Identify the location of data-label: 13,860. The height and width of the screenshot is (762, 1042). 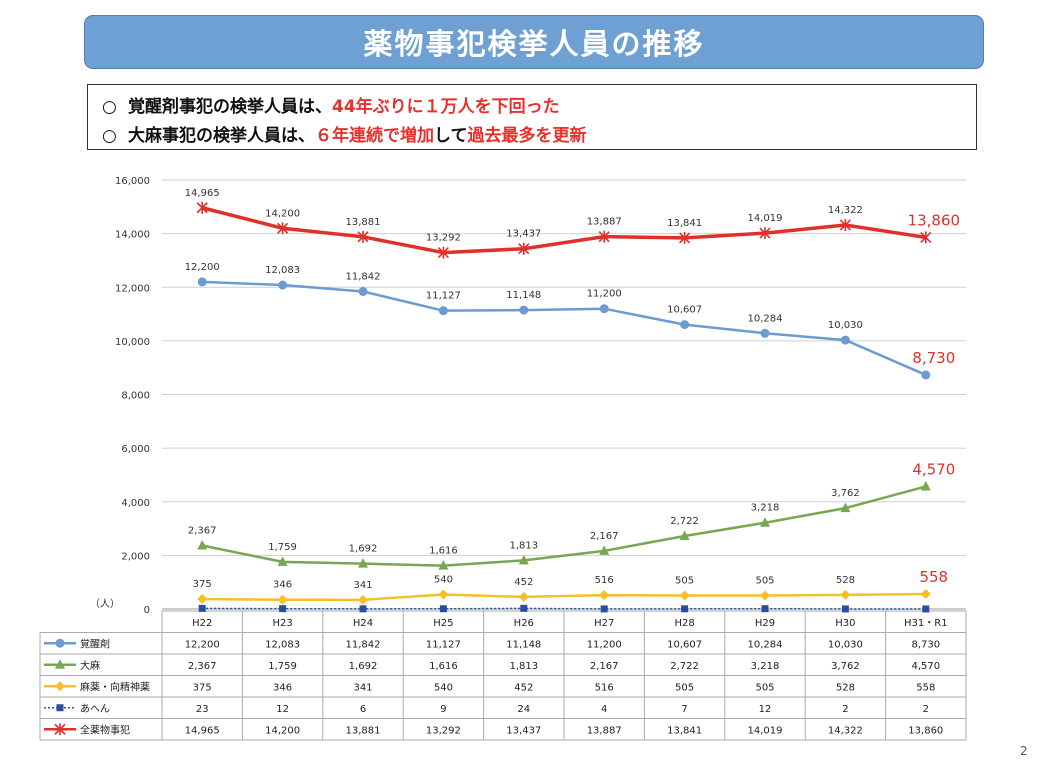
(934, 220).